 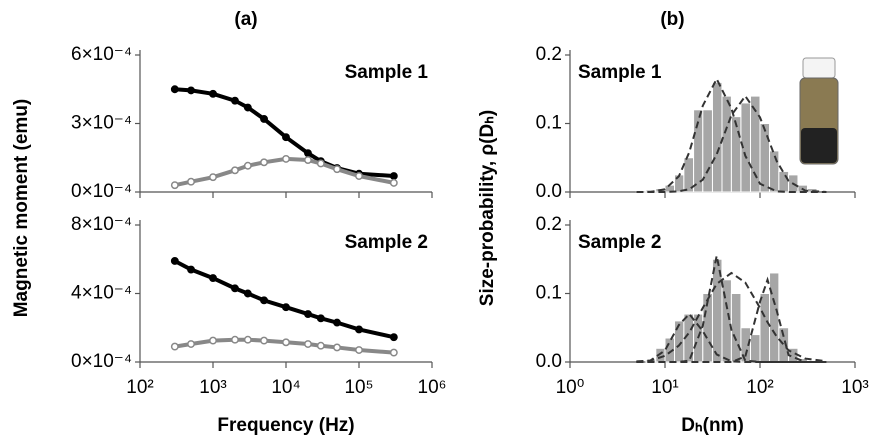 What do you see at coordinates (101, 224) in the screenshot?
I see `y-tick-label: 8×10⁻⁴` at bounding box center [101, 224].